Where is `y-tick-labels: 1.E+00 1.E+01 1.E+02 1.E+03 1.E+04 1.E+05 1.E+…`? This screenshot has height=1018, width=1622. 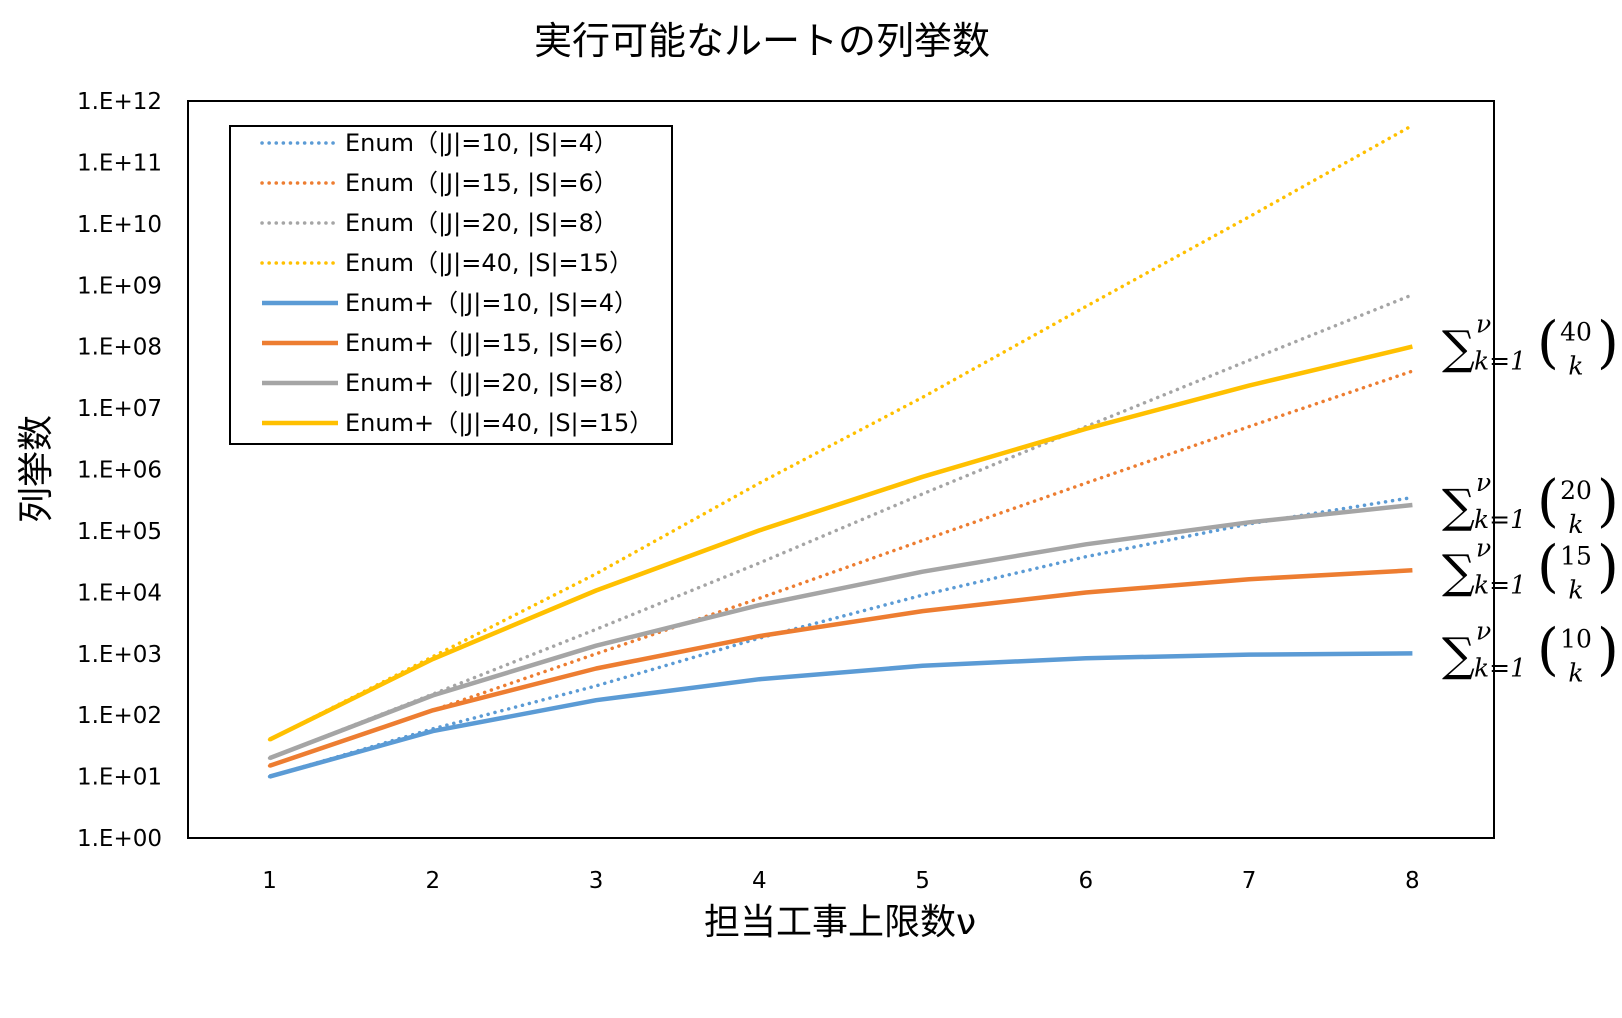 y-tick-labels: 1.E+00 1.E+01 1.E+02 1.E+03 1.E+04 1.E+05 1.E+… is located at coordinates (119, 470).